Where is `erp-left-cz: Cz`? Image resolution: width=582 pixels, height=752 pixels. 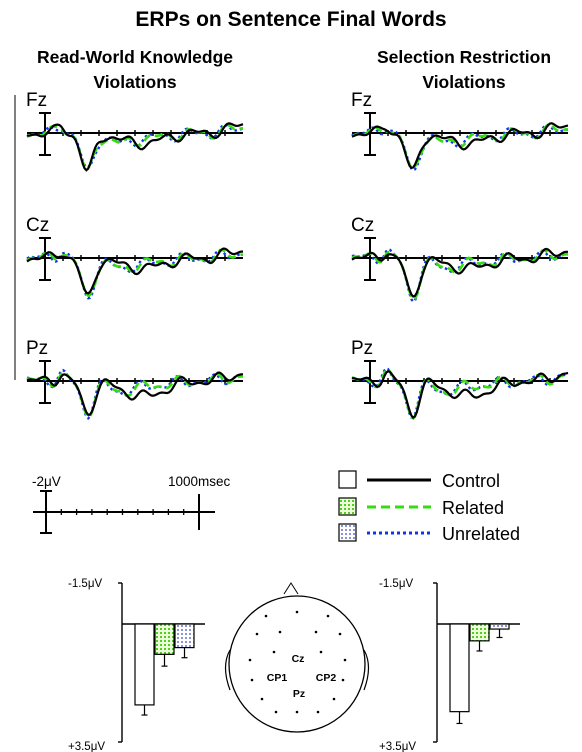 erp-left-cz: Cz is located at coordinates (135, 257).